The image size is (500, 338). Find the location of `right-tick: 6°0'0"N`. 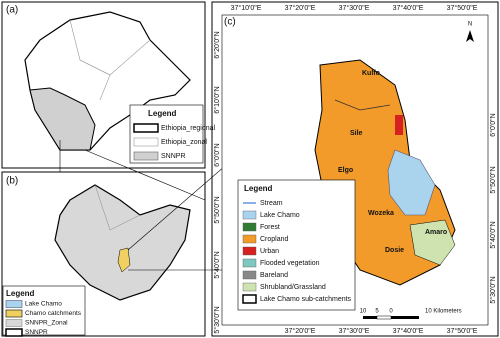

right-tick: 6°0'0"N is located at coordinates (493, 124).